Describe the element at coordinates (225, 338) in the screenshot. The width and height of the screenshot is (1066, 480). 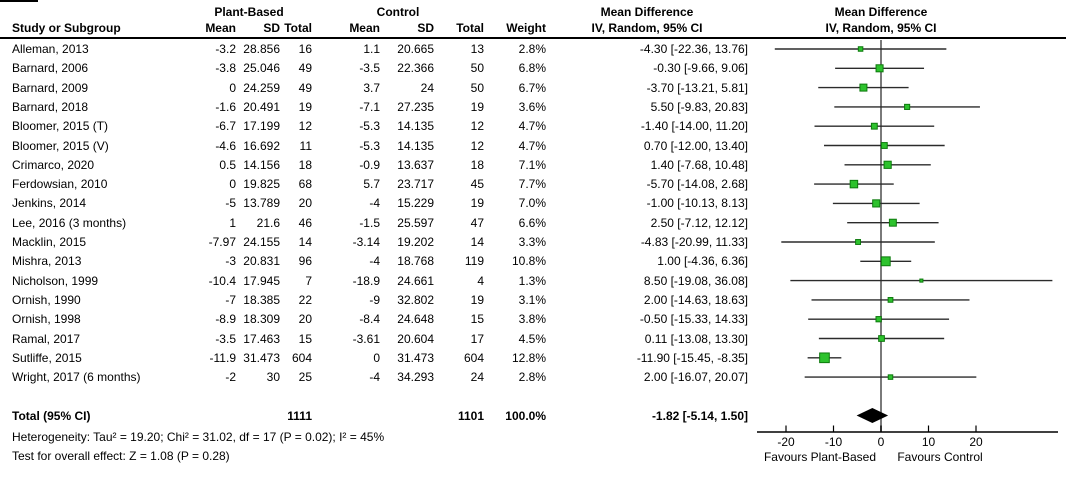
I see `plant-mean-cell: -3.5` at that location.